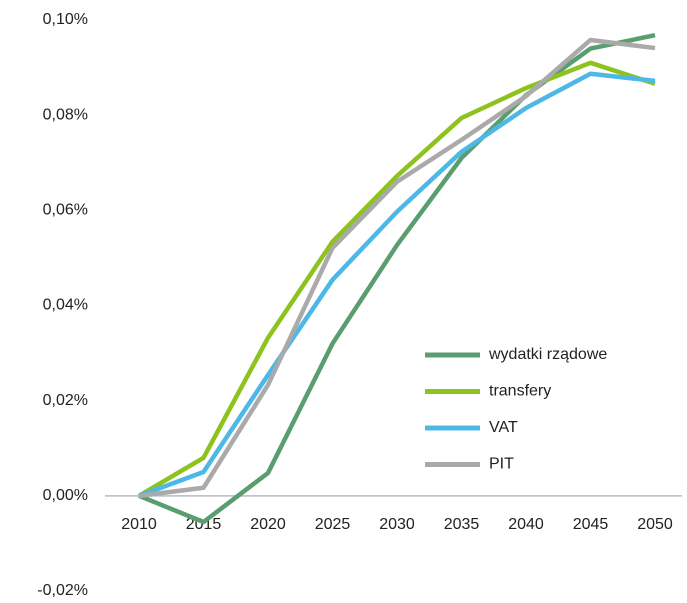  I want to click on legend-label: PIT, so click(501, 464).